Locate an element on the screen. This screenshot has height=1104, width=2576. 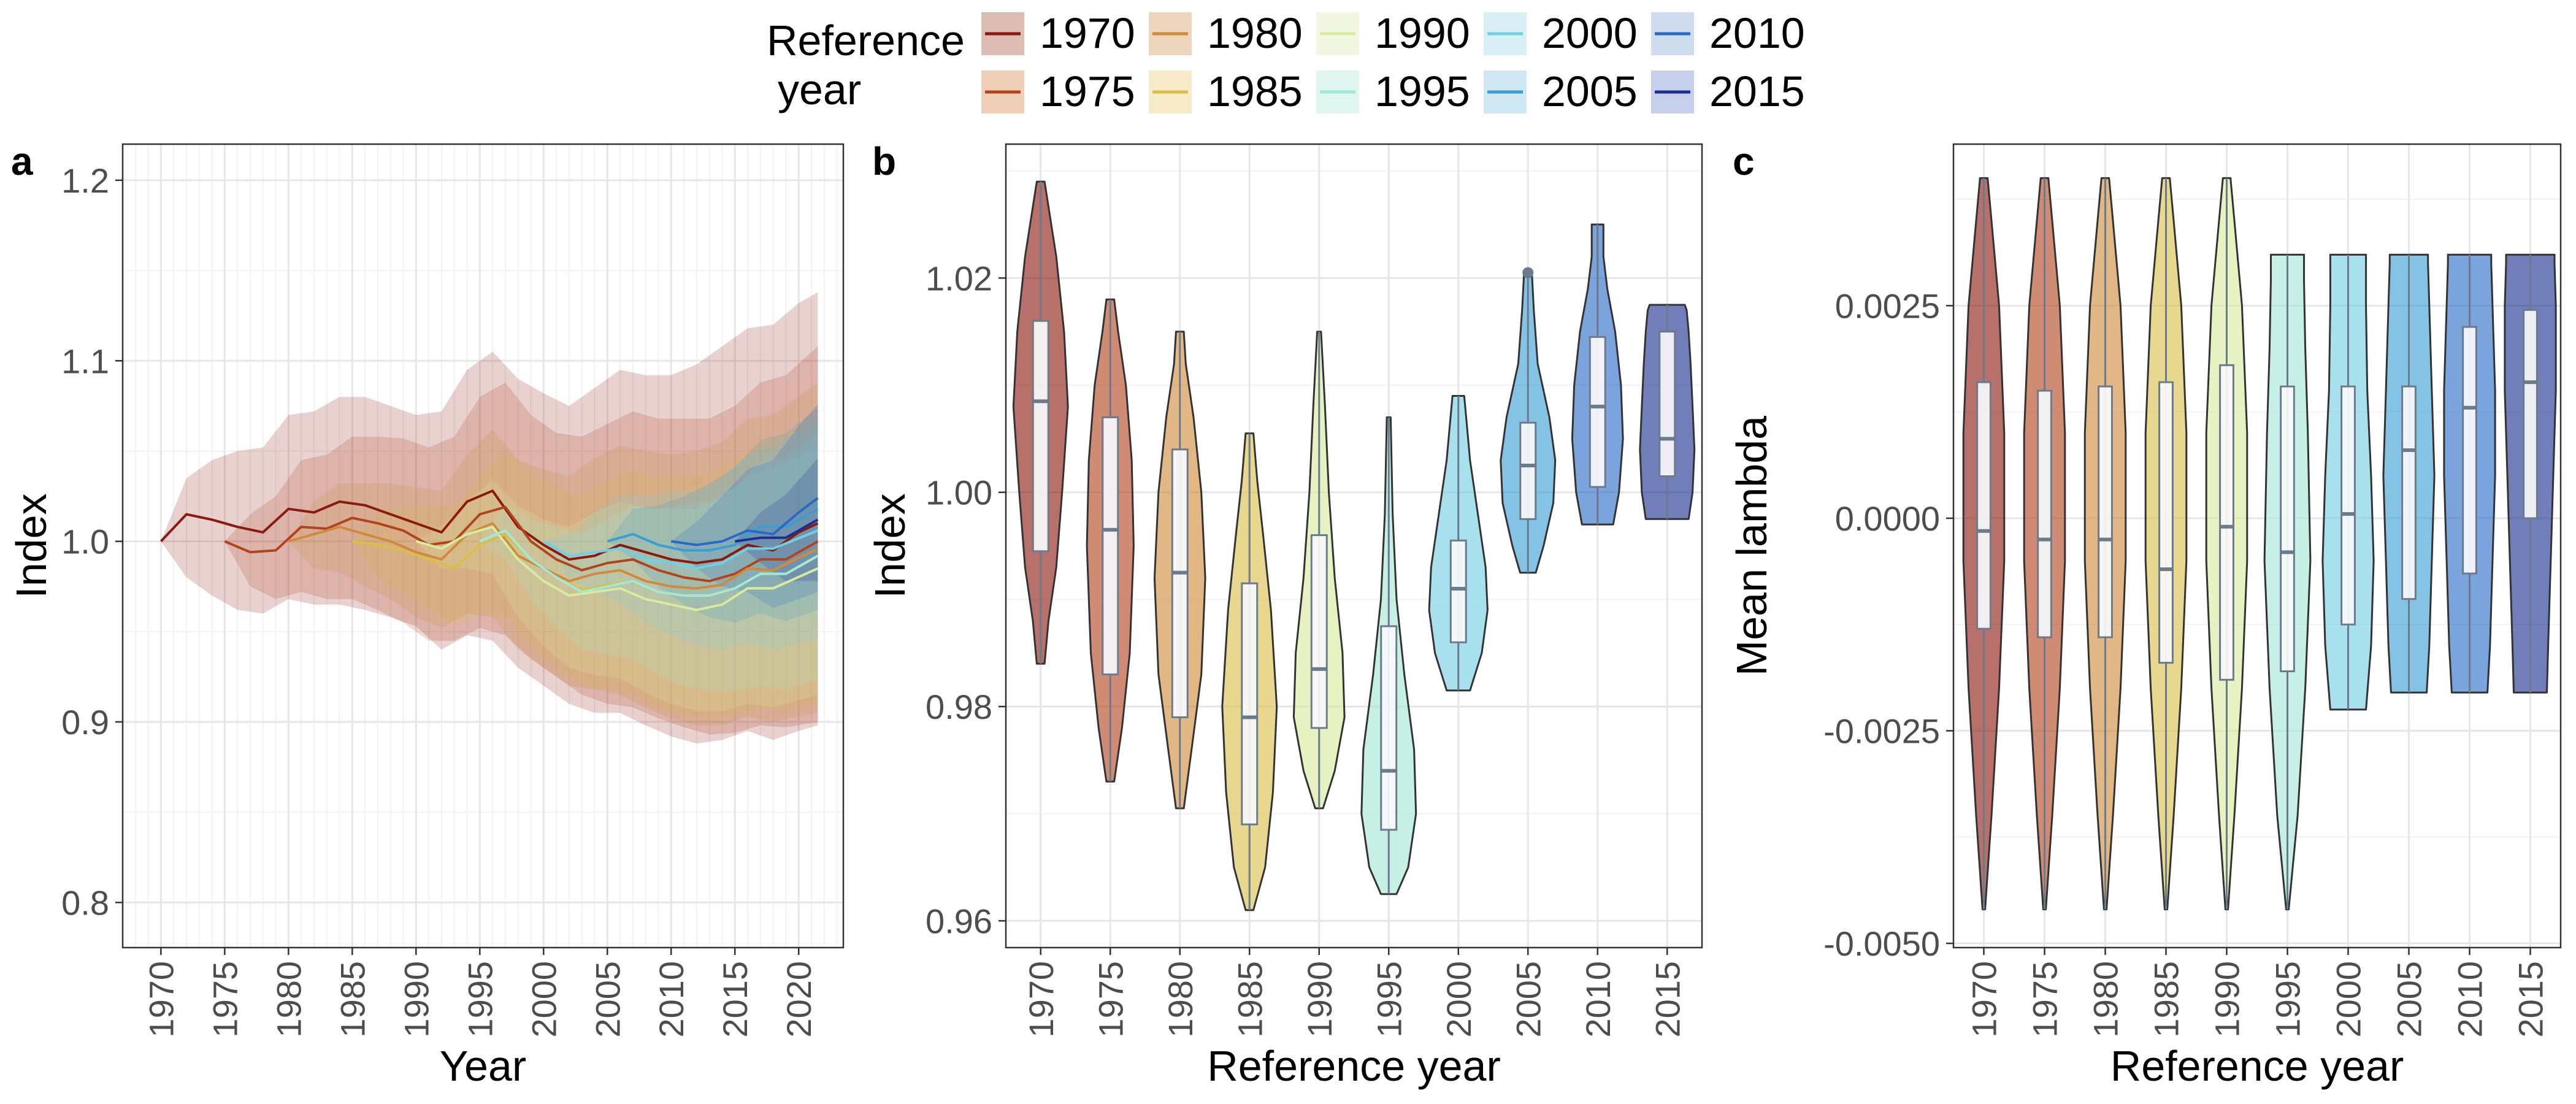
panel-b-box-1995 is located at coordinates (1389, 728).